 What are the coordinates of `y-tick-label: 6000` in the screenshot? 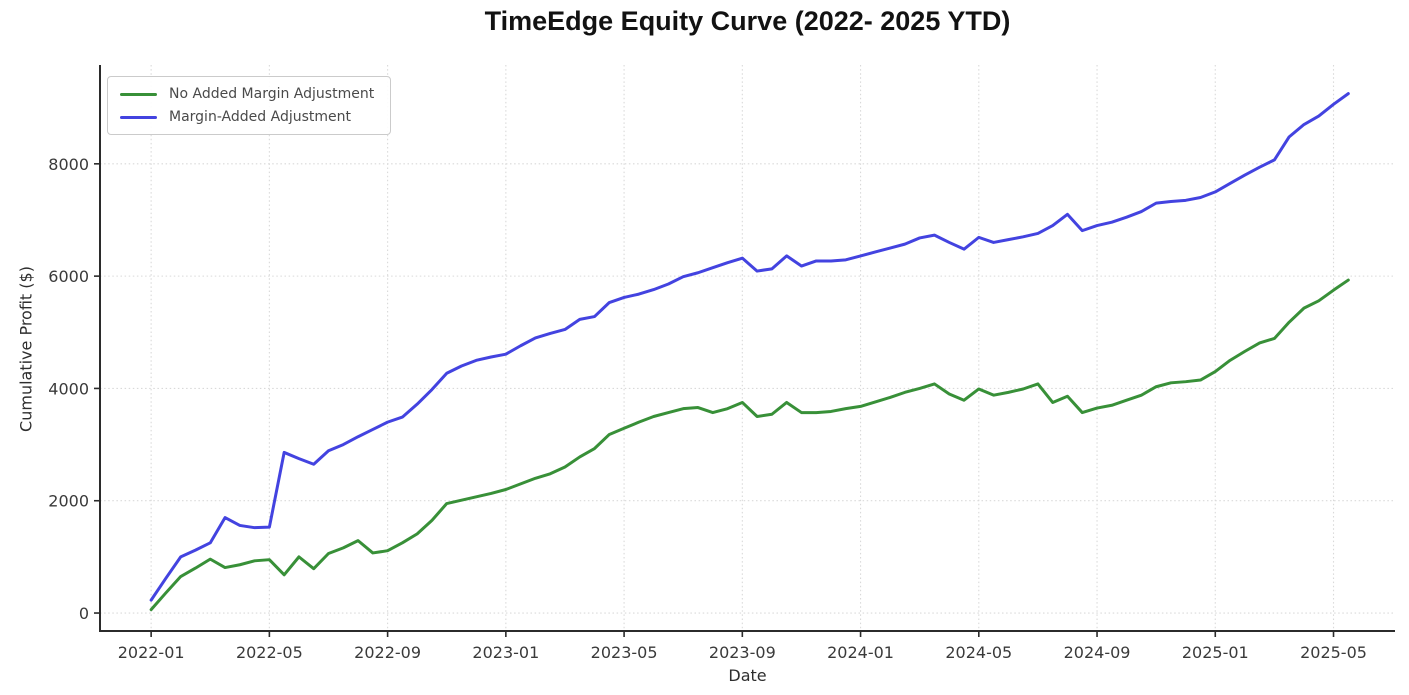 It's located at (68, 276).